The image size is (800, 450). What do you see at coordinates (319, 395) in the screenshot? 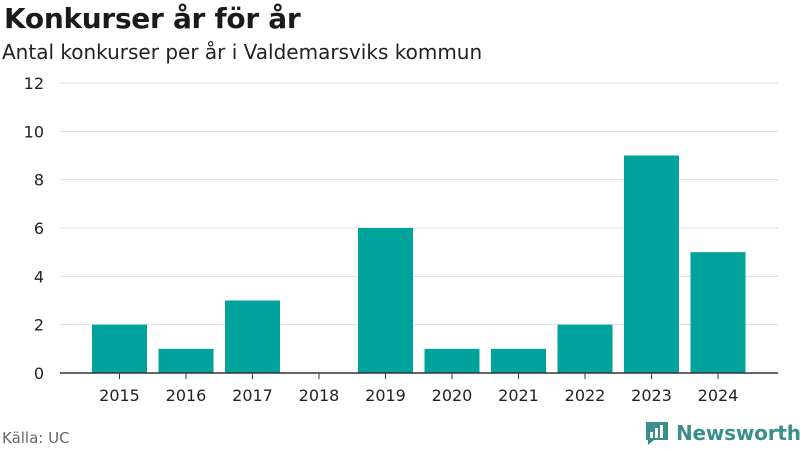
I see `x-tick-label: 2018` at bounding box center [319, 395].